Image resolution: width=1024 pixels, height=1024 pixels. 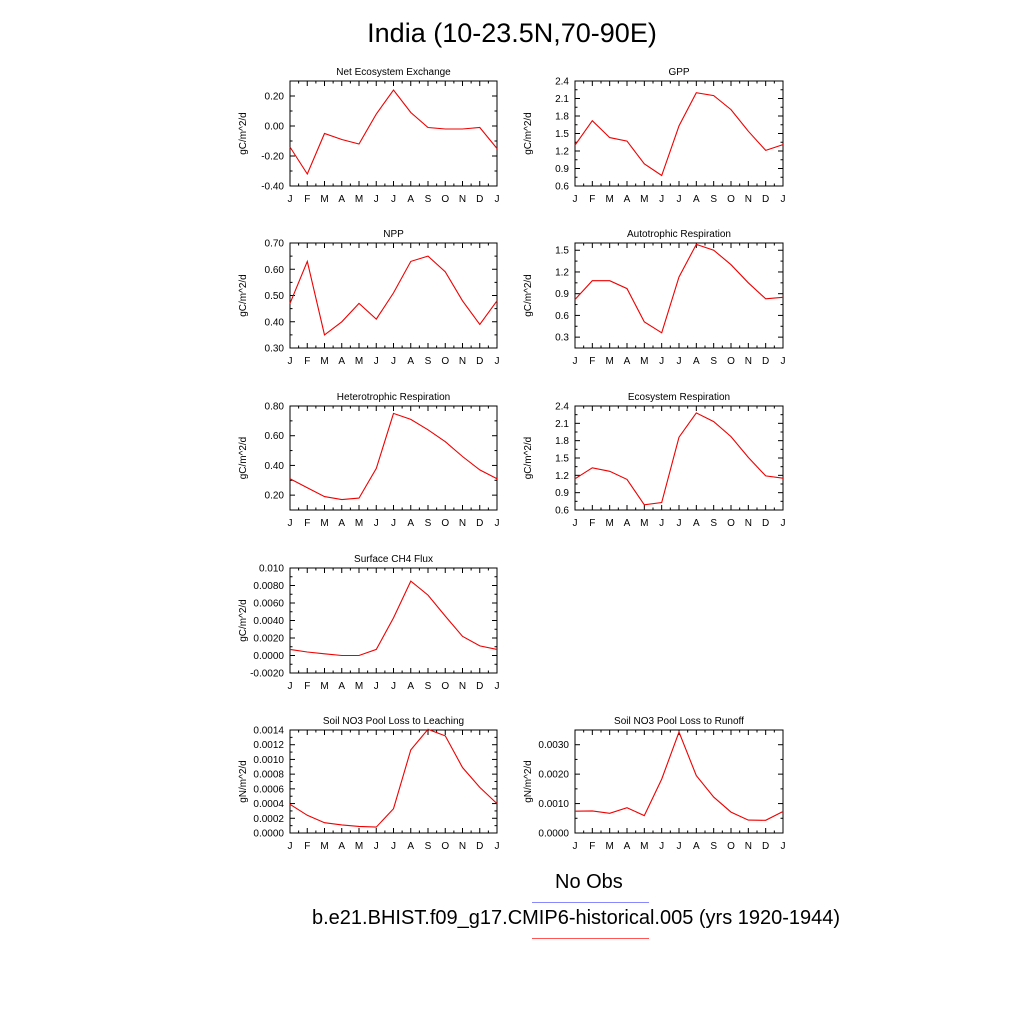 I want to click on chart-title: Soil NO3 Pool Loss to Leaching, so click(x=393, y=721).